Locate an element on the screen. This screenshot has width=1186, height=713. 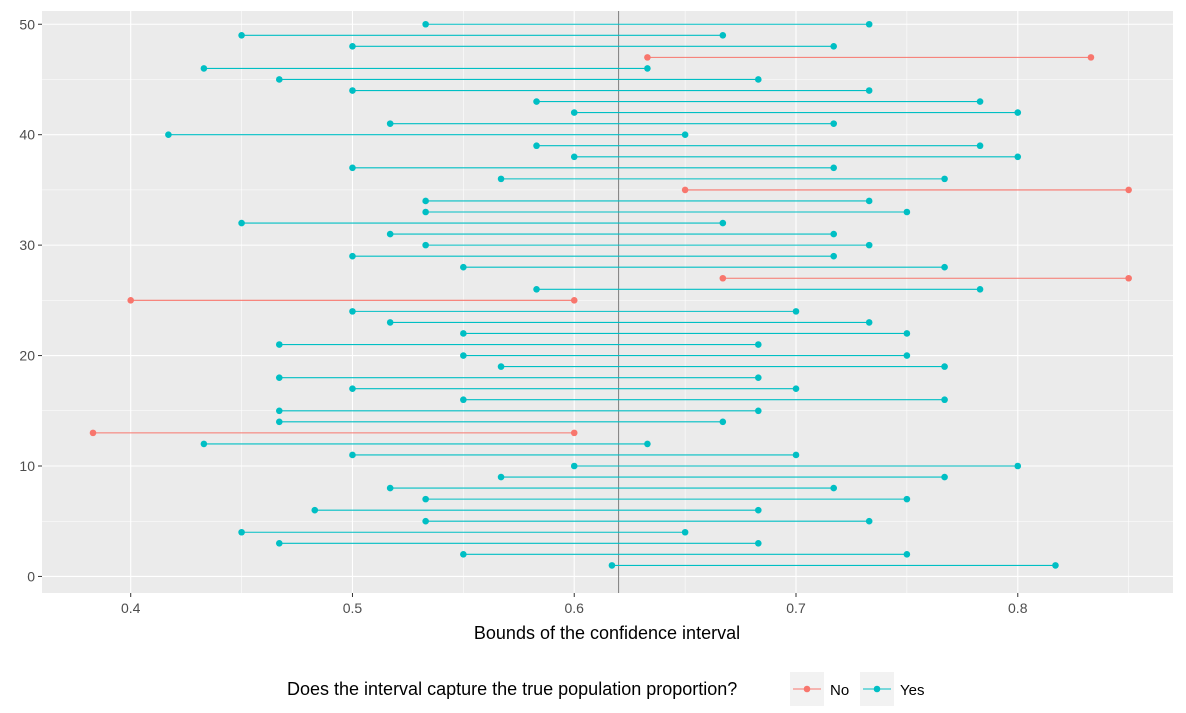
y-axis-ticks: 0 10 20 30 40 50 is located at coordinates (30, 300).